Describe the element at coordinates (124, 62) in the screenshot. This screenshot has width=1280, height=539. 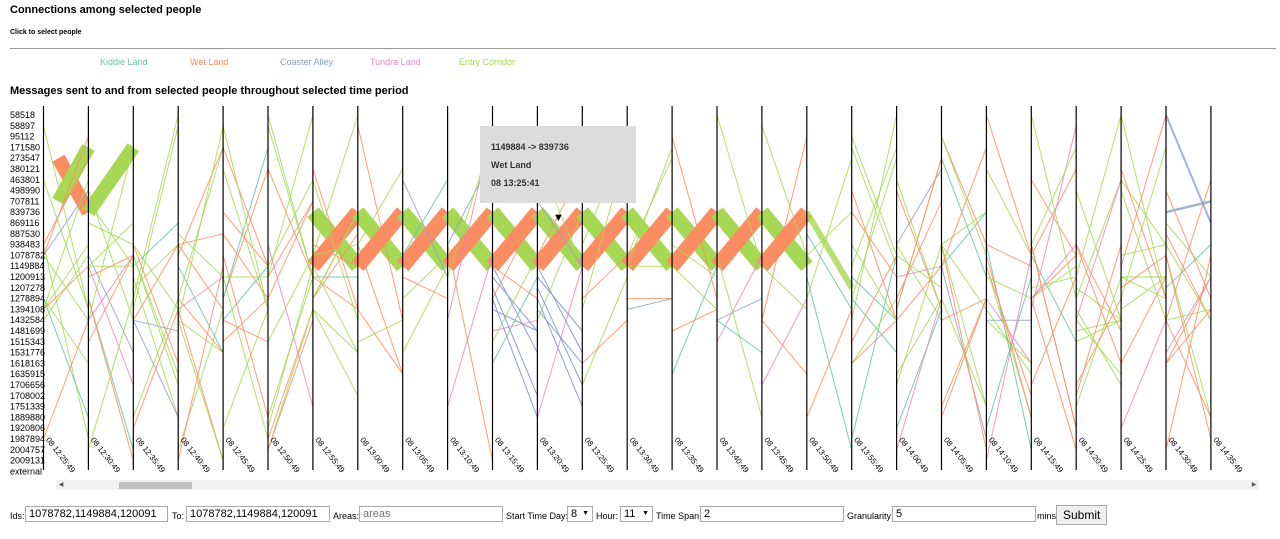
I see `legend-item-kiddie-land: Kiddie Land` at that location.